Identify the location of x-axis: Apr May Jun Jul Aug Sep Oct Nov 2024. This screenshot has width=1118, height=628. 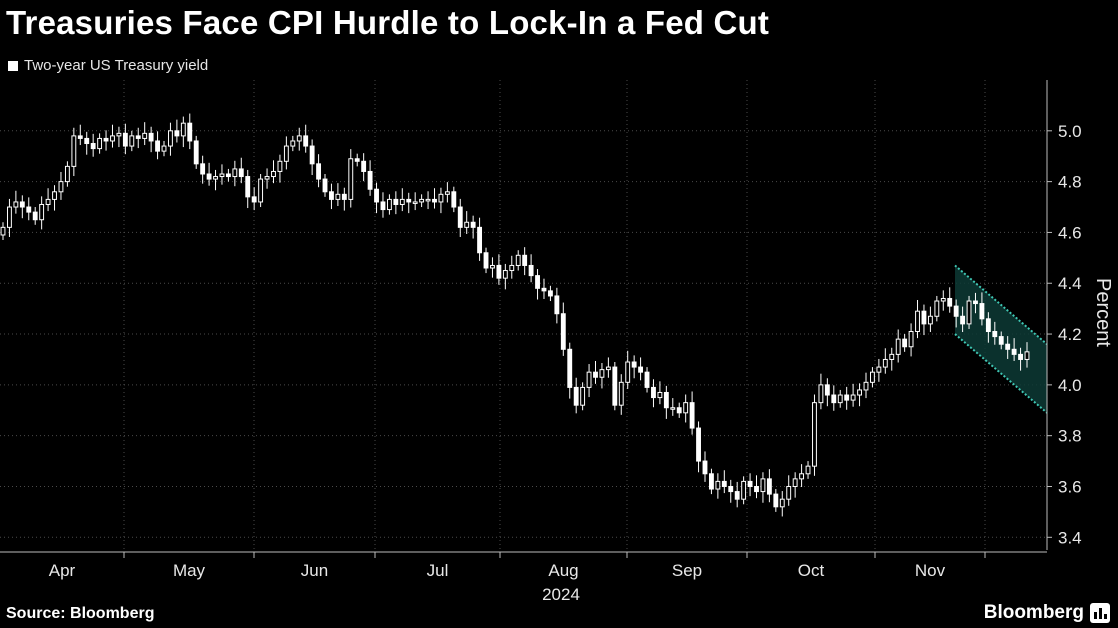
(523, 577).